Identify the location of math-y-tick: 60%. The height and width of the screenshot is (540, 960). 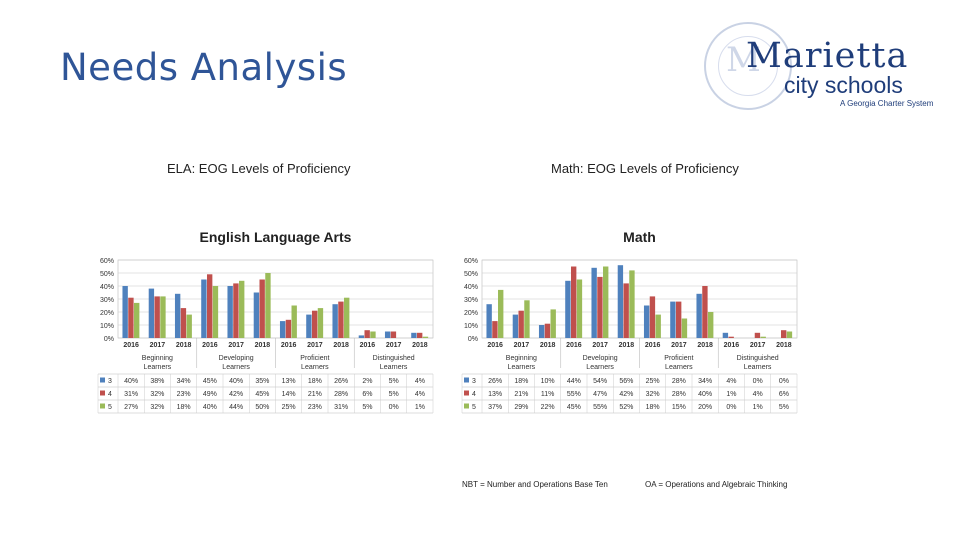
(471, 261).